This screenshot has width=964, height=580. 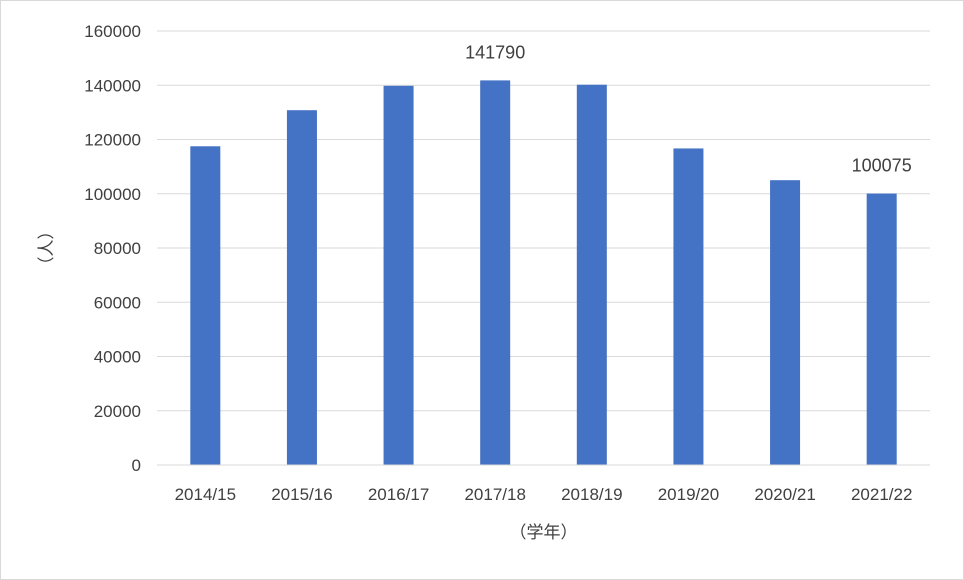 I want to click on y-tick-label: 80000, so click(x=117, y=248).